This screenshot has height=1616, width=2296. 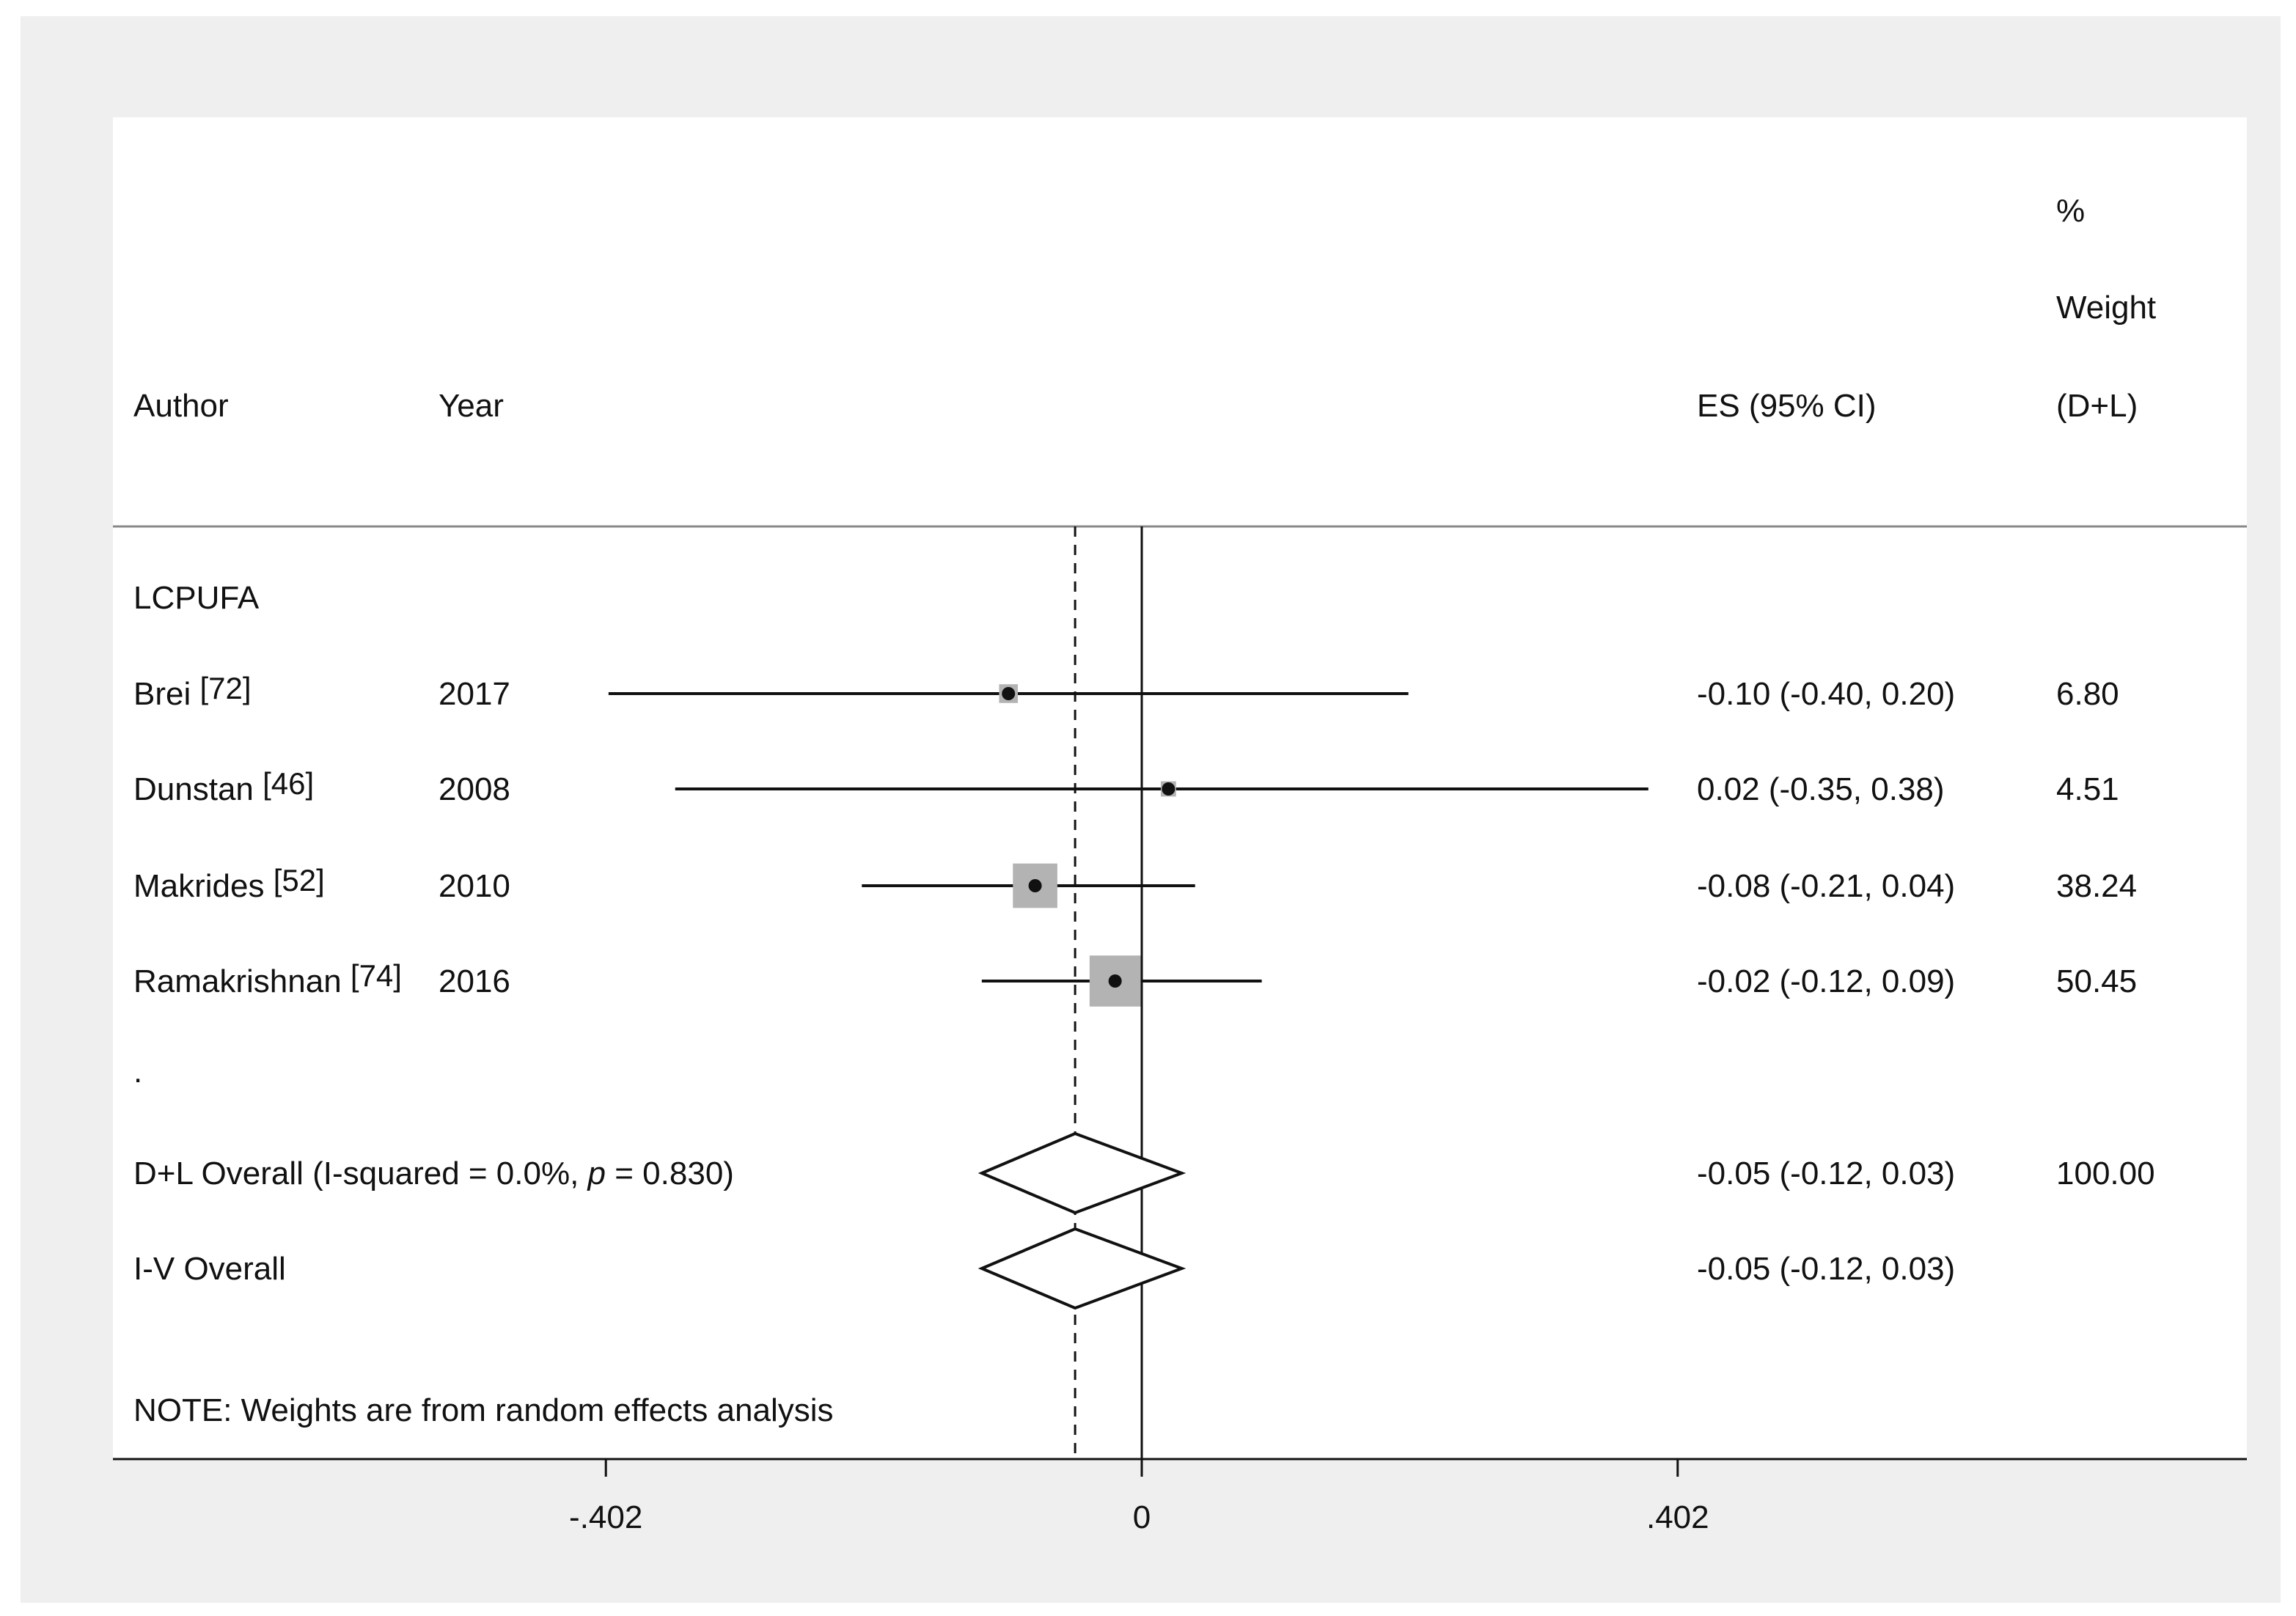 I want to click on study-year: 2017, so click(x=474, y=694).